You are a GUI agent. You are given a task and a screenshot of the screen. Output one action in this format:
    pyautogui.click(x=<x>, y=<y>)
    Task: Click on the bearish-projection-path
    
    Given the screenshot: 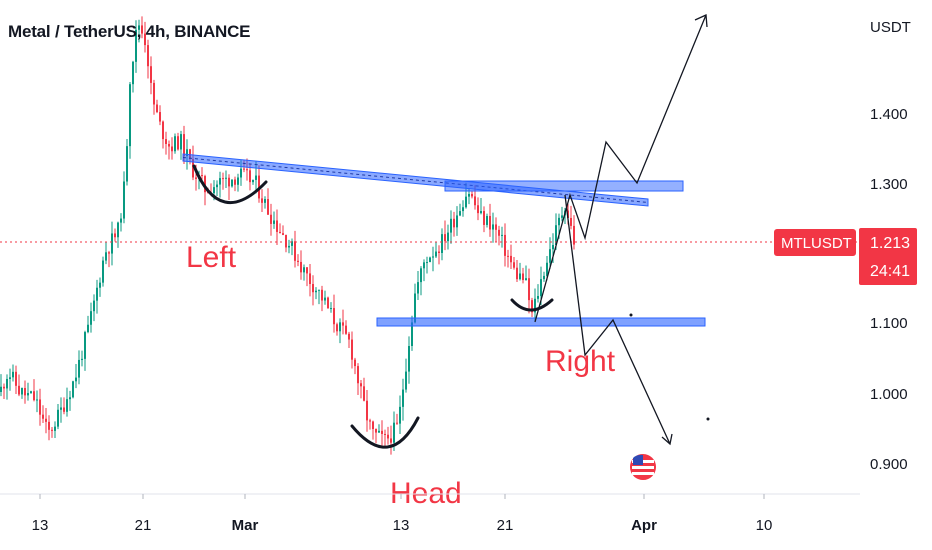 What is the action you would take?
    pyautogui.click(x=617, y=319)
    